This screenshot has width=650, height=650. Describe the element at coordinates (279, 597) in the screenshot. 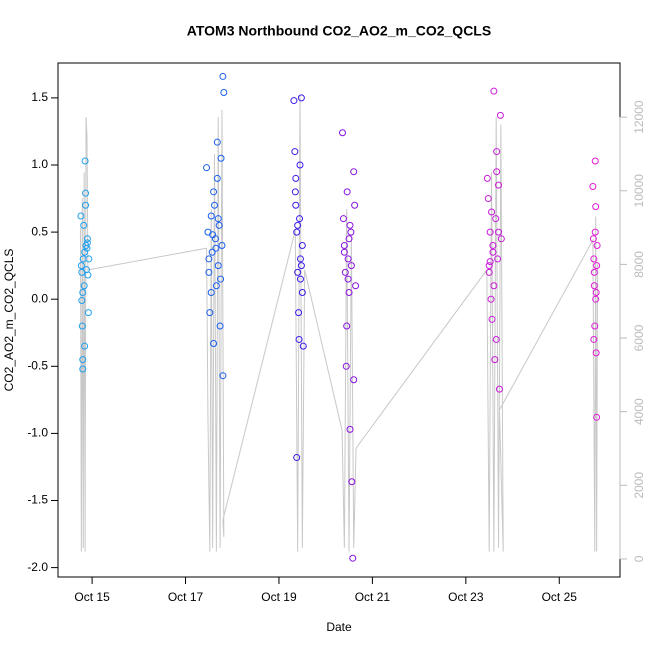

I see `x-tick-label: Oct 19` at that location.